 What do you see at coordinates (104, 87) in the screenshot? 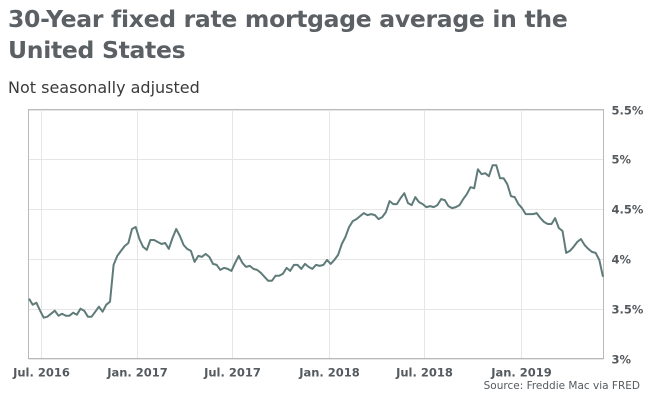
I see `chart-subtitle: Not seasonally adjusted` at bounding box center [104, 87].